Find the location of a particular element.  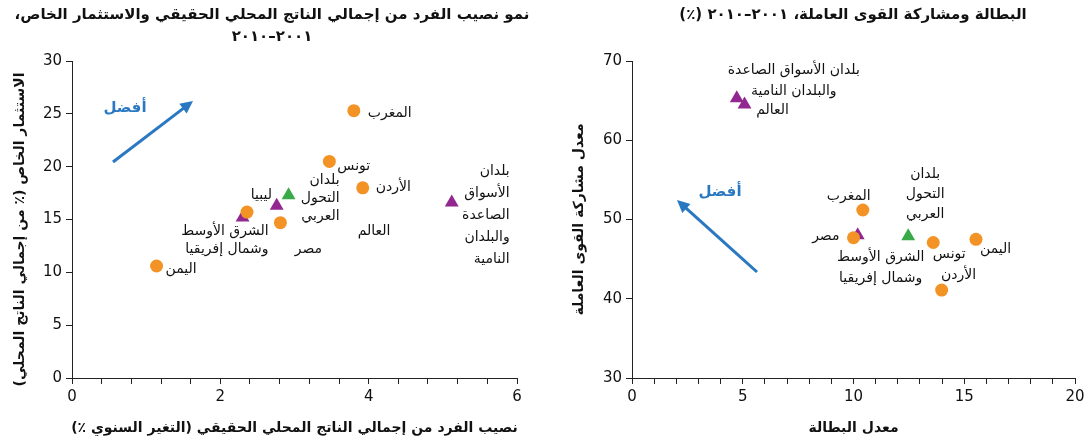

chart-title: البطالة ومشاركة القوى العاملة، ٢٠٠١–٢٠١٠ (٪) is located at coordinates (853, 13).